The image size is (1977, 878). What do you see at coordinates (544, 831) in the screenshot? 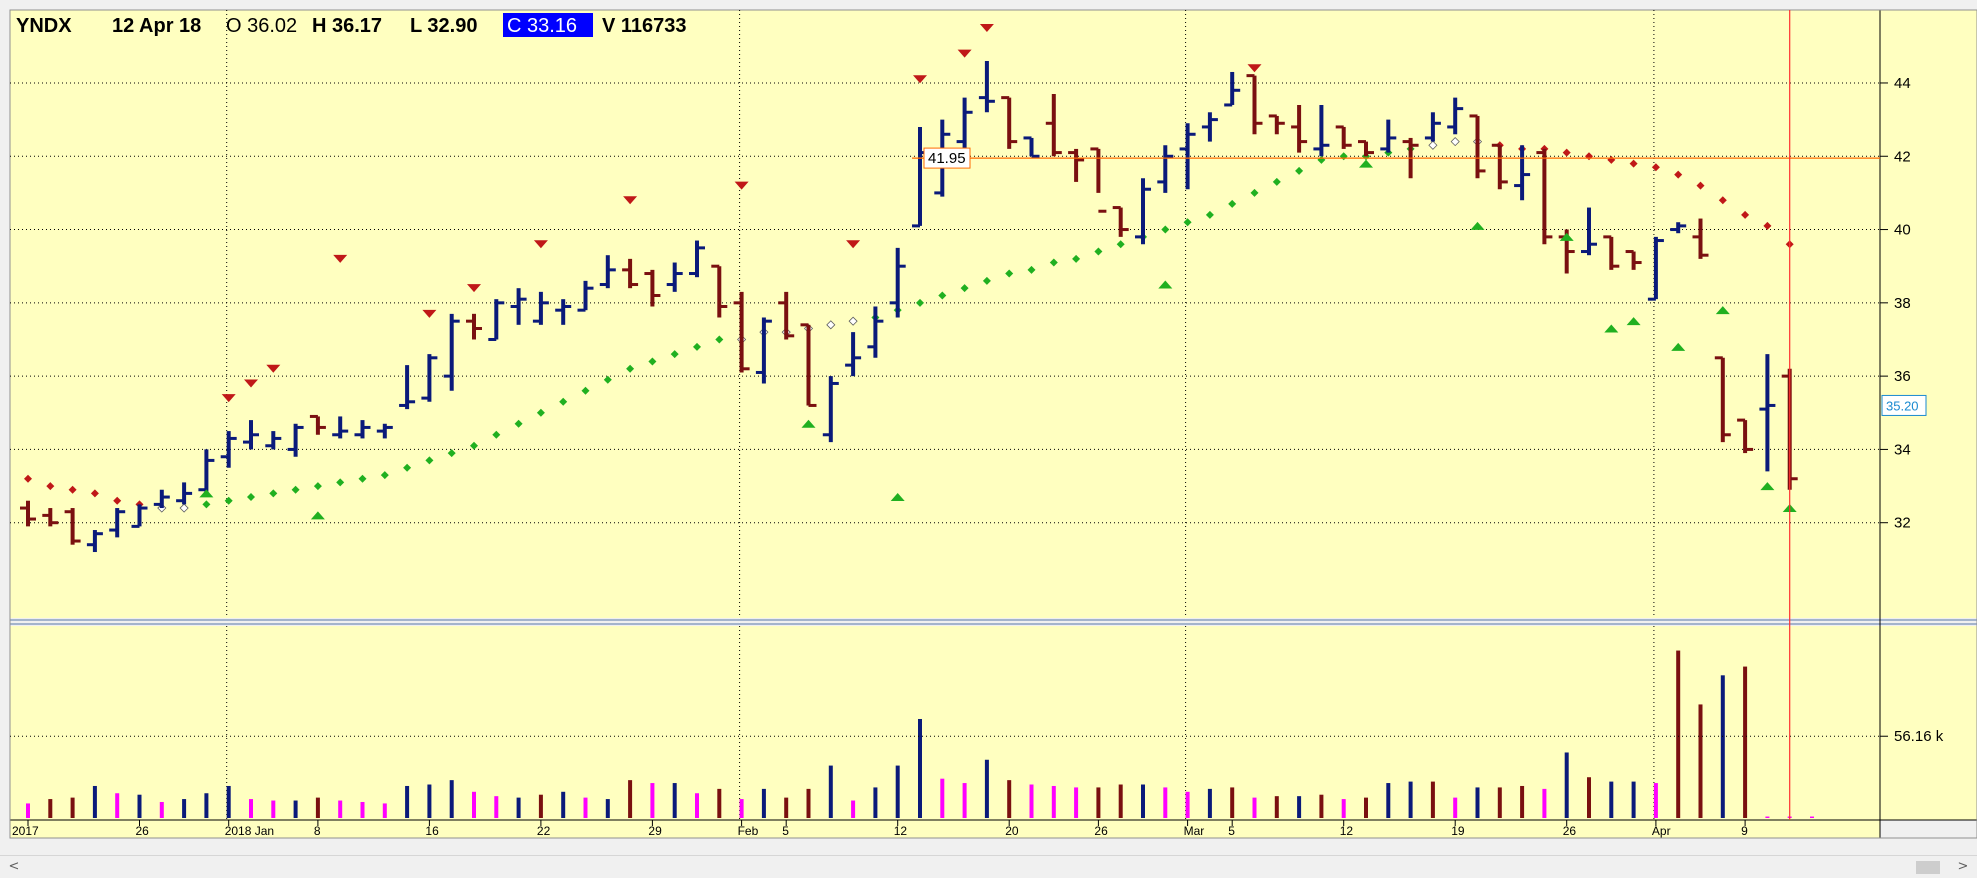
I see `time-tick-label: 22` at bounding box center [544, 831].